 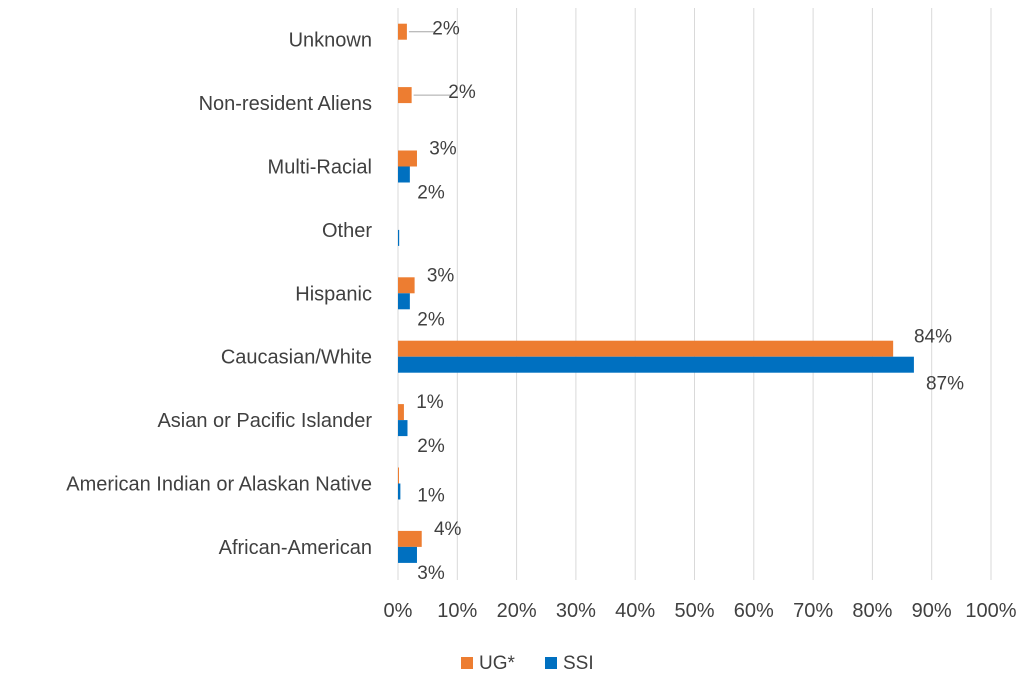 What do you see at coordinates (497, 663) in the screenshot?
I see `legend-label-ug: UG*` at bounding box center [497, 663].